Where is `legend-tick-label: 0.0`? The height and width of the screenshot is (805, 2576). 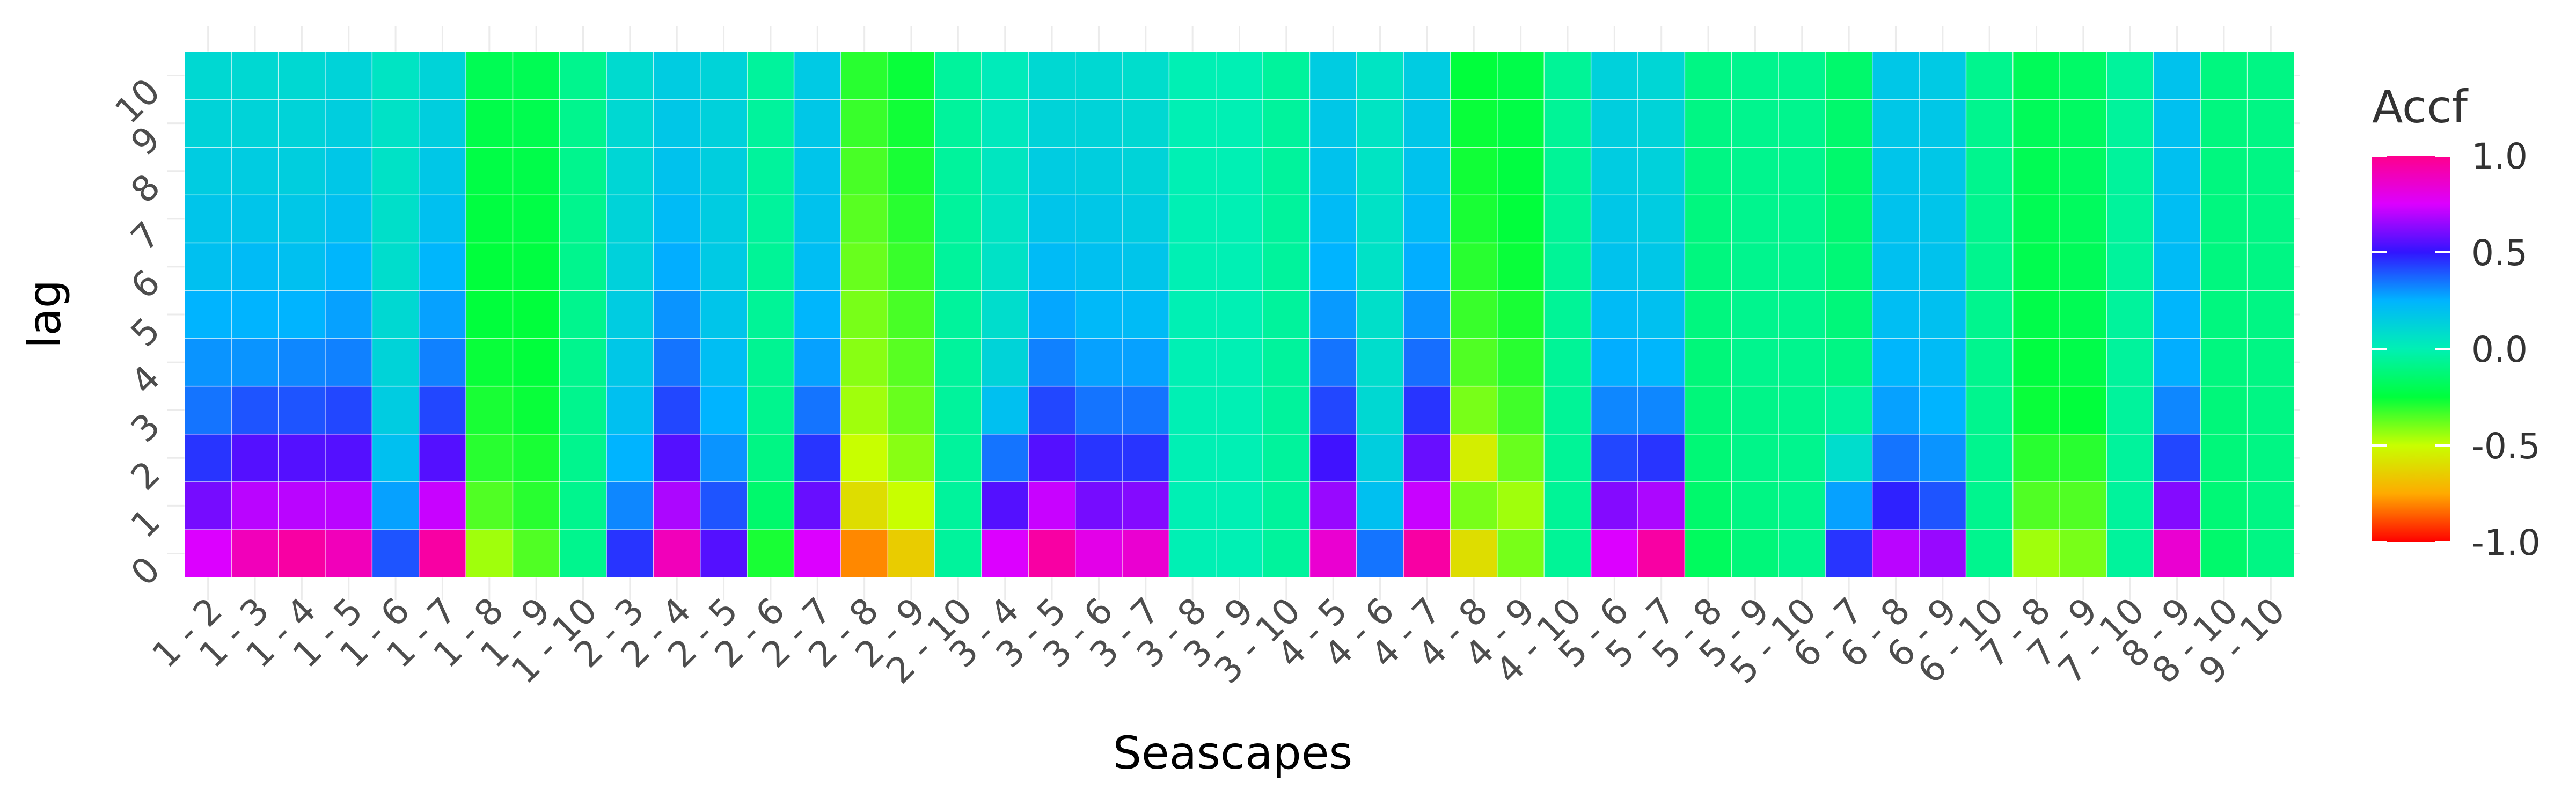
legend-tick-label: 0.0 is located at coordinates (2499, 349).